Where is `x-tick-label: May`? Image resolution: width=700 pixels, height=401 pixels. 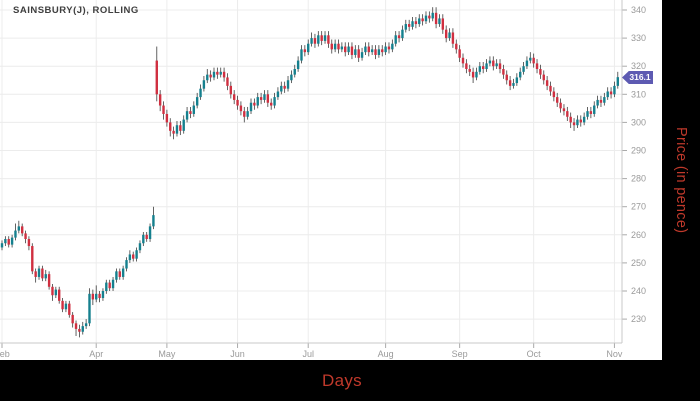
x-tick-label: May is located at coordinates (167, 354).